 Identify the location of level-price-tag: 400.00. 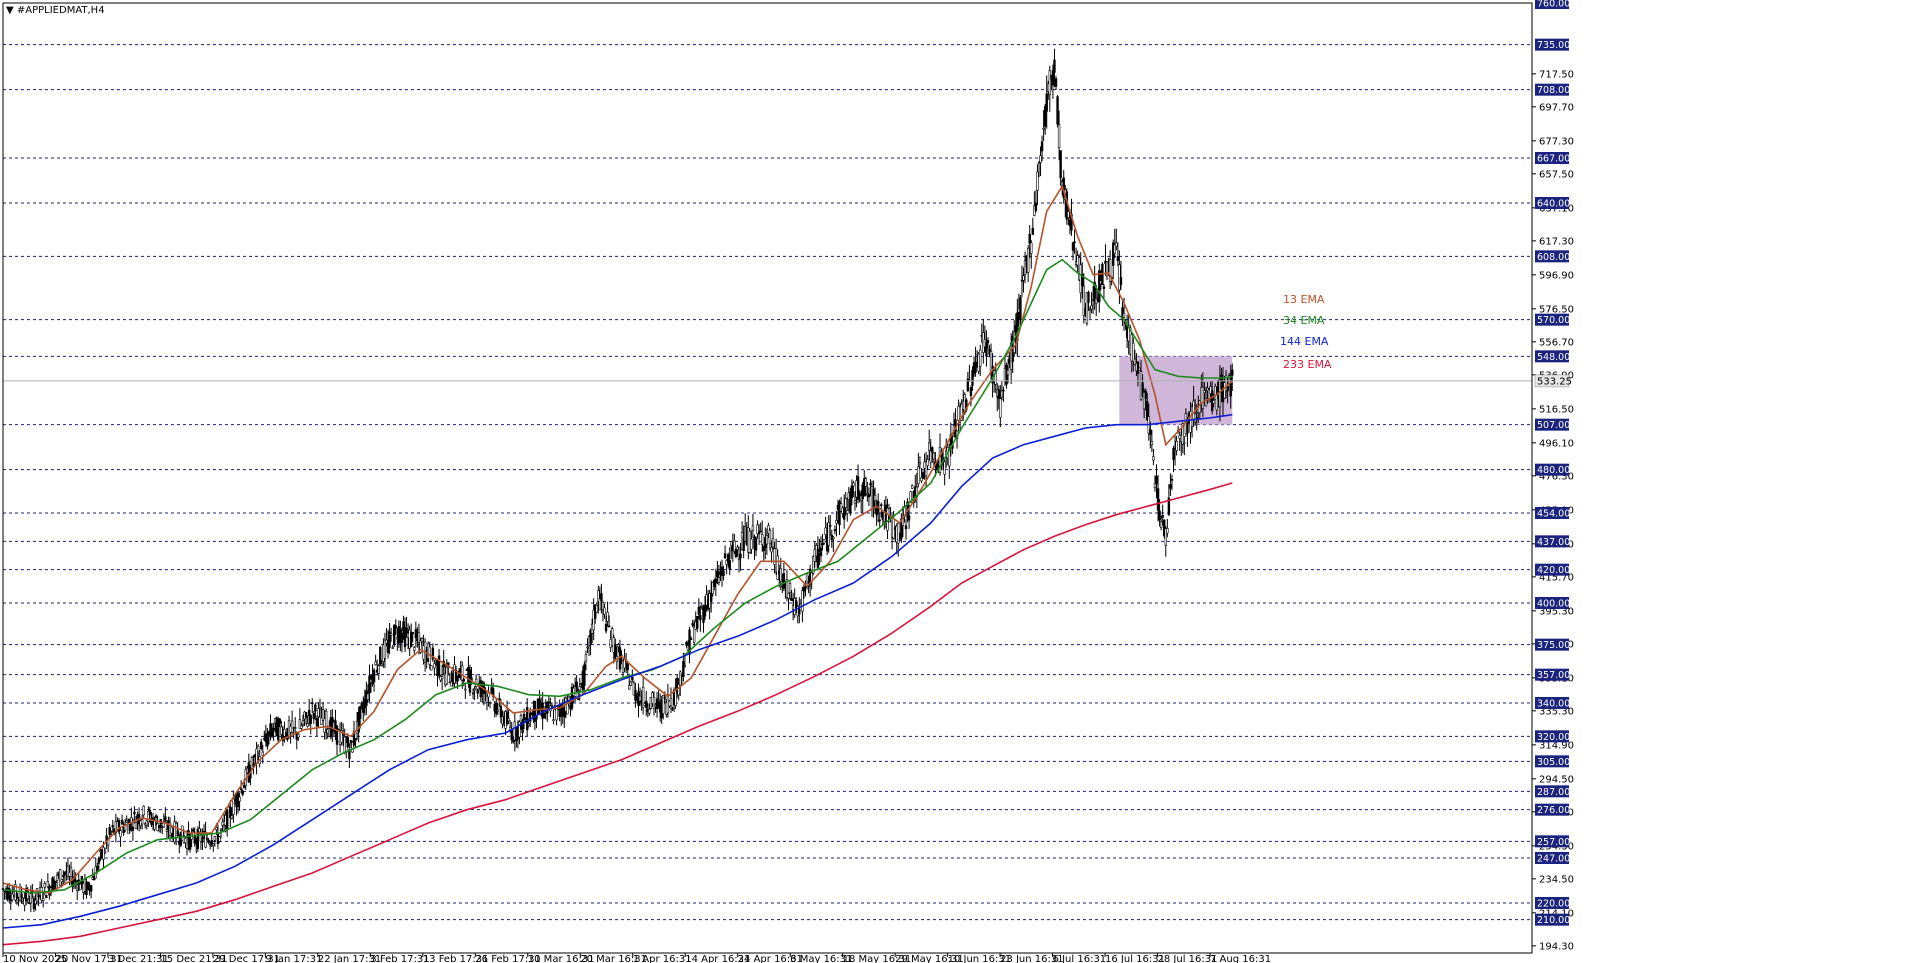
(1552, 603).